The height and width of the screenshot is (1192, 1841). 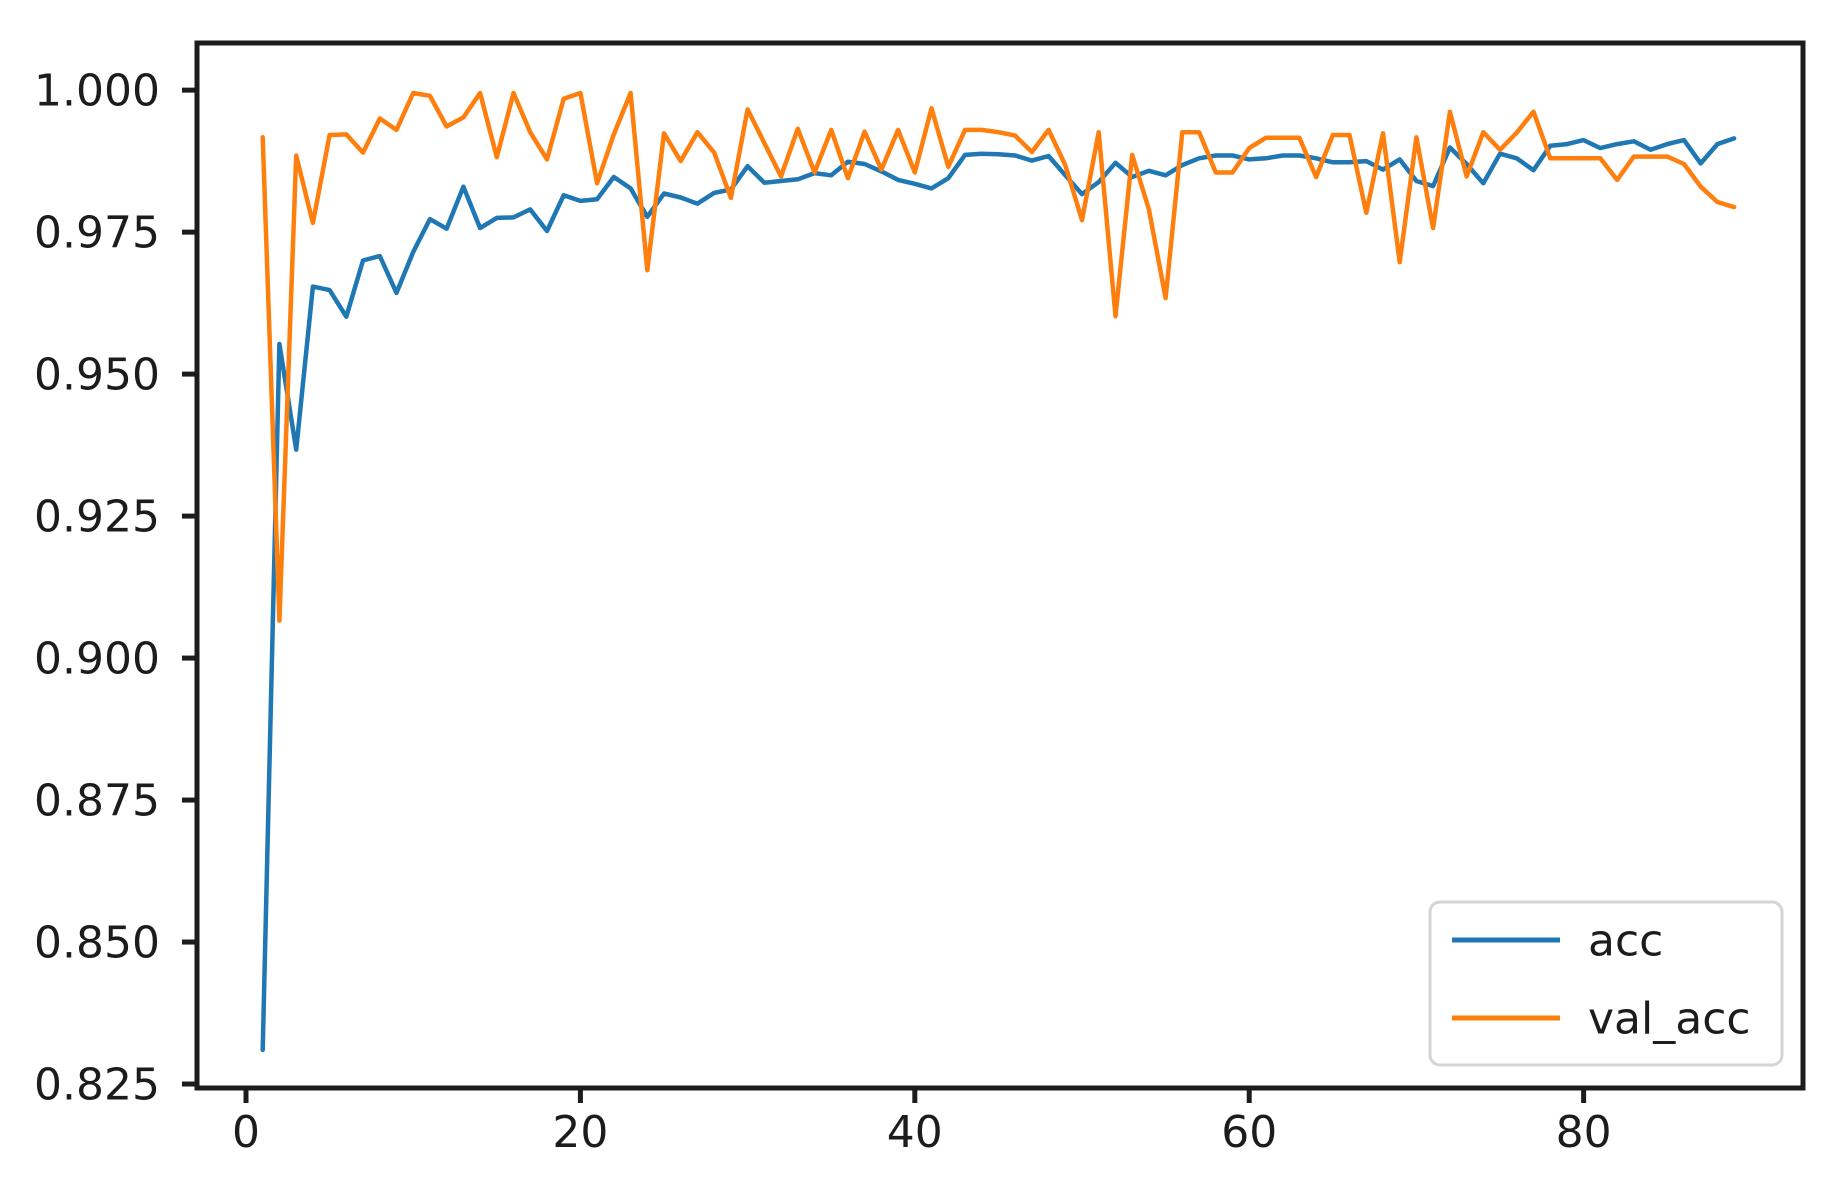 I want to click on y-tick-label: 0.825, so click(x=97, y=1085).